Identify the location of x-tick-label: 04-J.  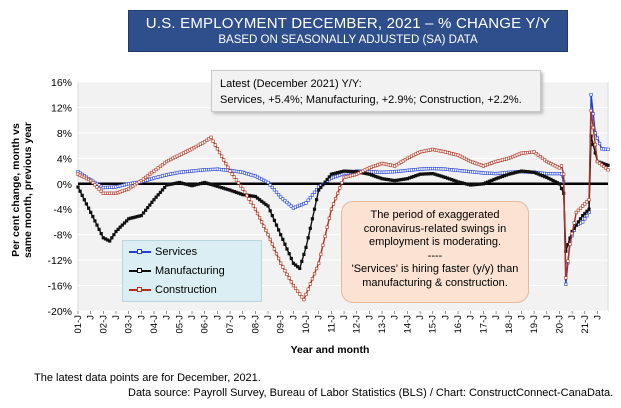
(154, 324).